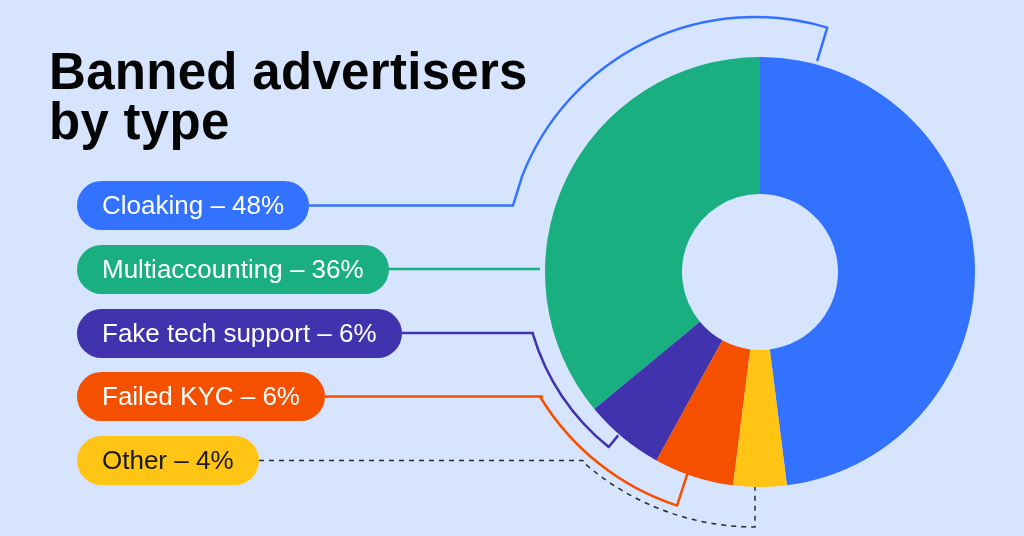 This screenshot has width=1024, height=536. I want to click on slice-label: Multiaccounting – 36%, so click(233, 269).